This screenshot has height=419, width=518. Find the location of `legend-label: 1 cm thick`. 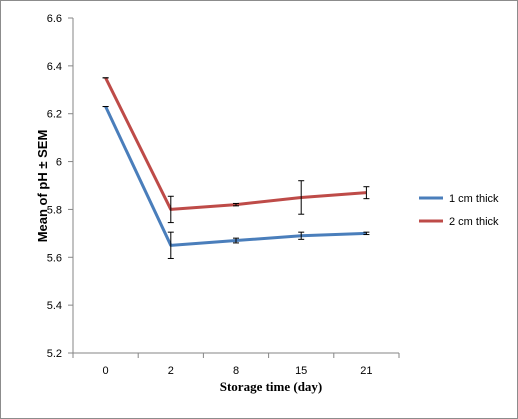

legend-label: 1 cm thick is located at coordinates (474, 199).